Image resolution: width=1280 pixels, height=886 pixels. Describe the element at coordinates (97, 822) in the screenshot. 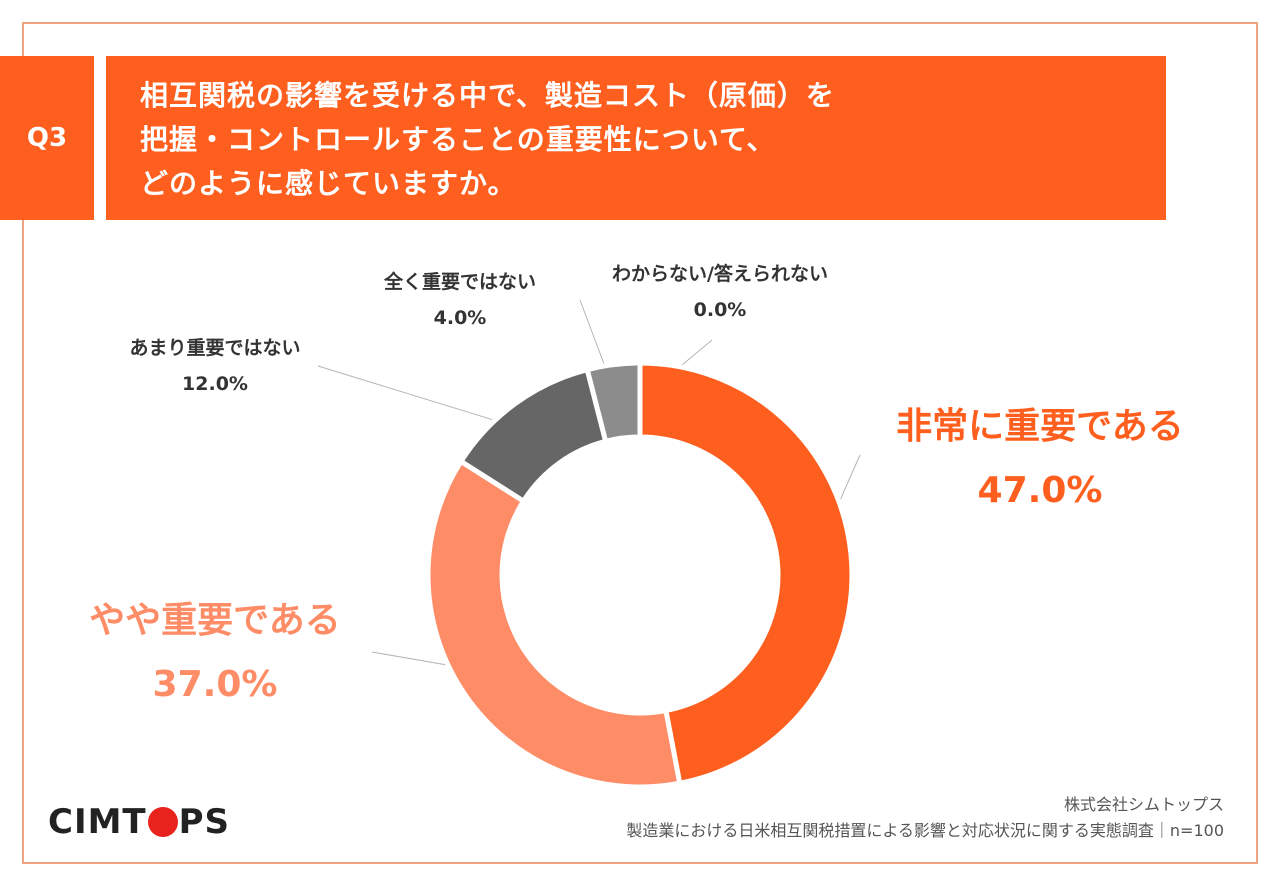

I see `logo-text-left: CIMT` at that location.